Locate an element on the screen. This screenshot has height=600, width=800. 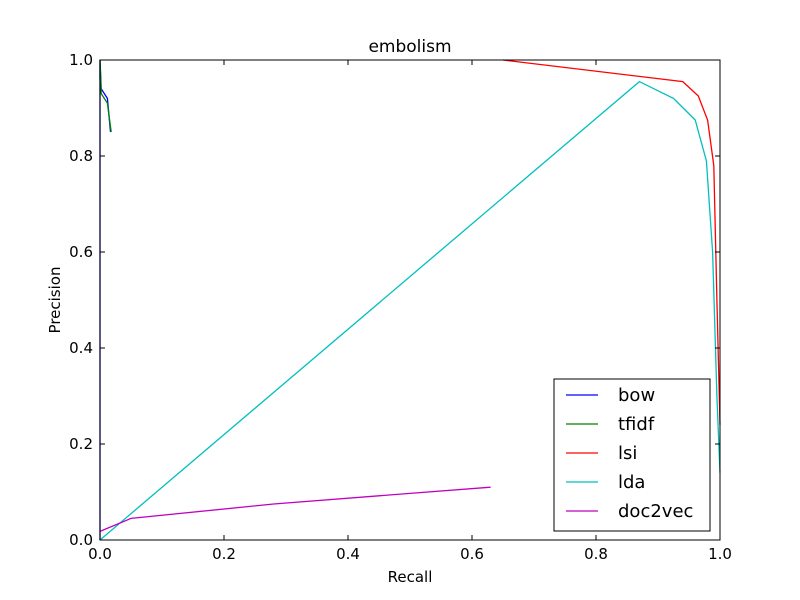
x-tick-label: 0.2 is located at coordinates (224, 554).